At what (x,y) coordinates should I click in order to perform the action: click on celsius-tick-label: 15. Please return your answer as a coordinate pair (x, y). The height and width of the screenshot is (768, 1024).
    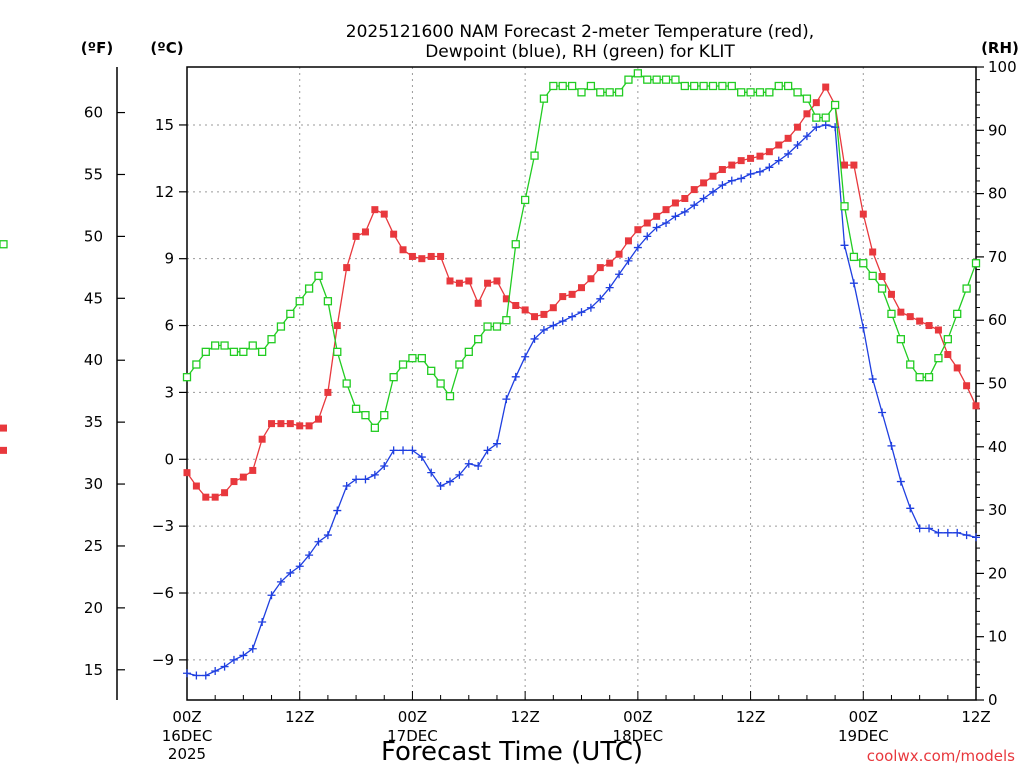
    Looking at the image, I should click on (164, 125).